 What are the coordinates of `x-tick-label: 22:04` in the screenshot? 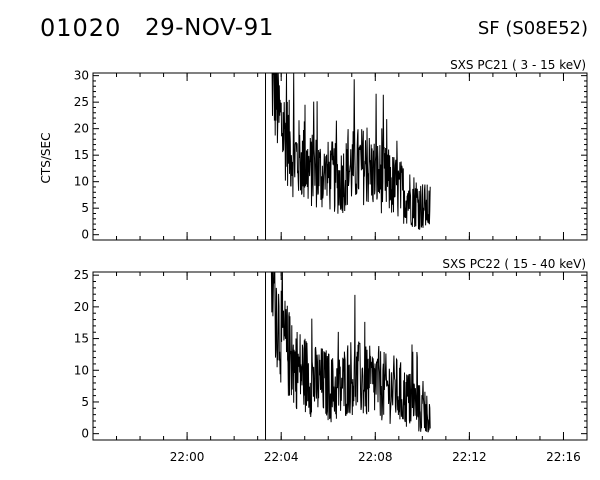 It's located at (281, 457).